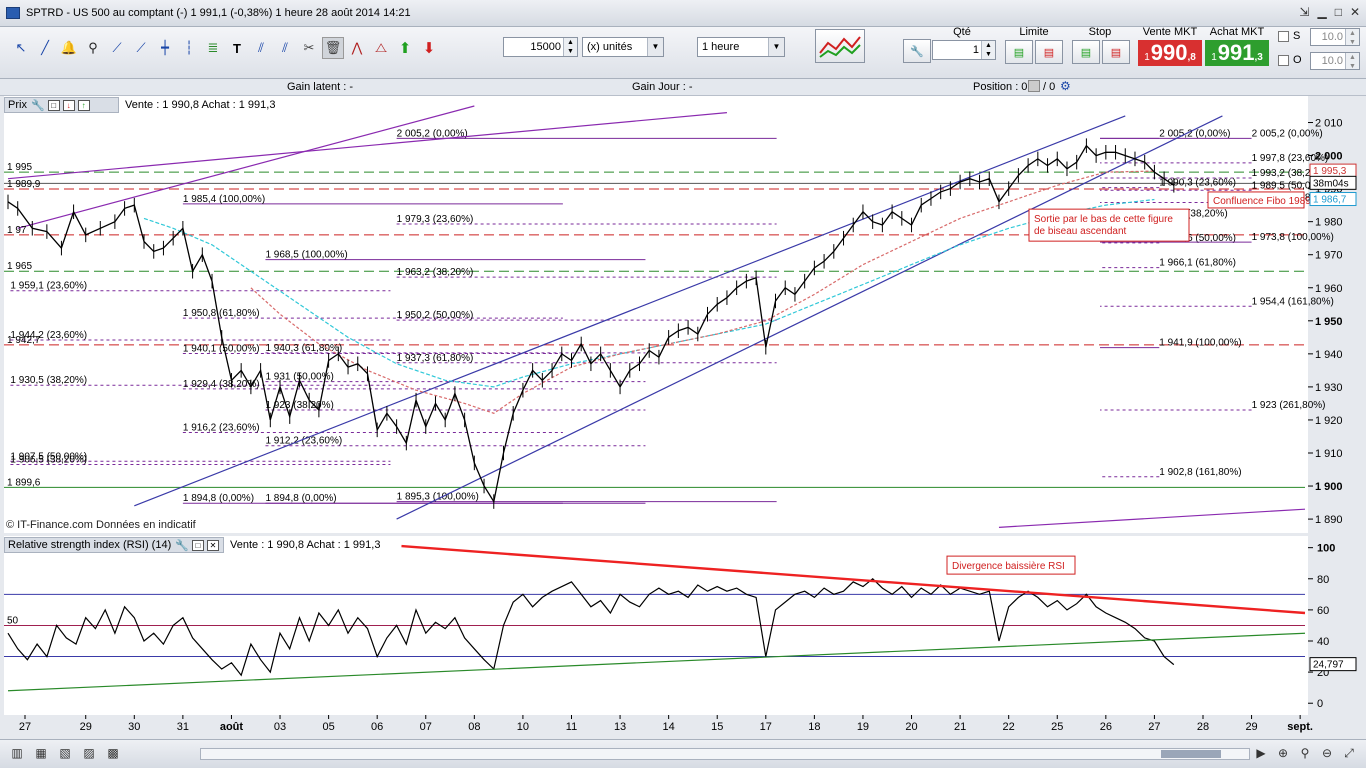 The image size is (1366, 768). I want to click on zoom-out-icon: ⊖, so click(1327, 753).